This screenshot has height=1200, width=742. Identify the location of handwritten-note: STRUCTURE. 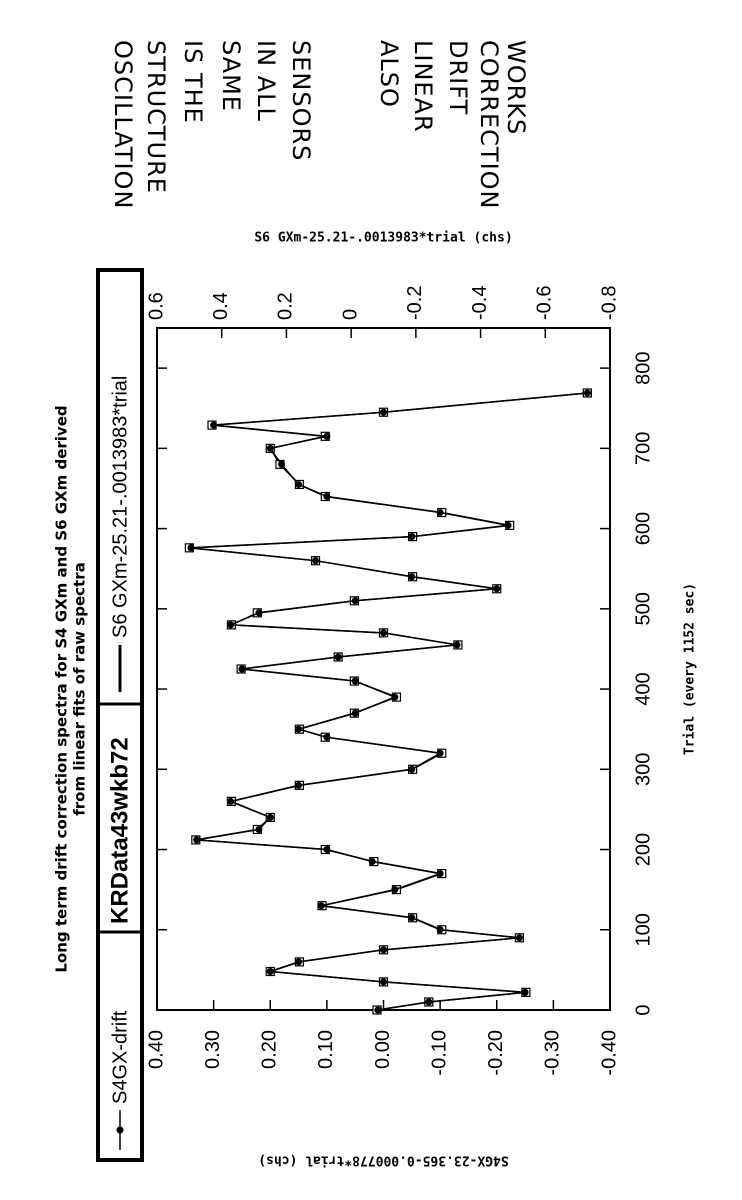
(156, 117).